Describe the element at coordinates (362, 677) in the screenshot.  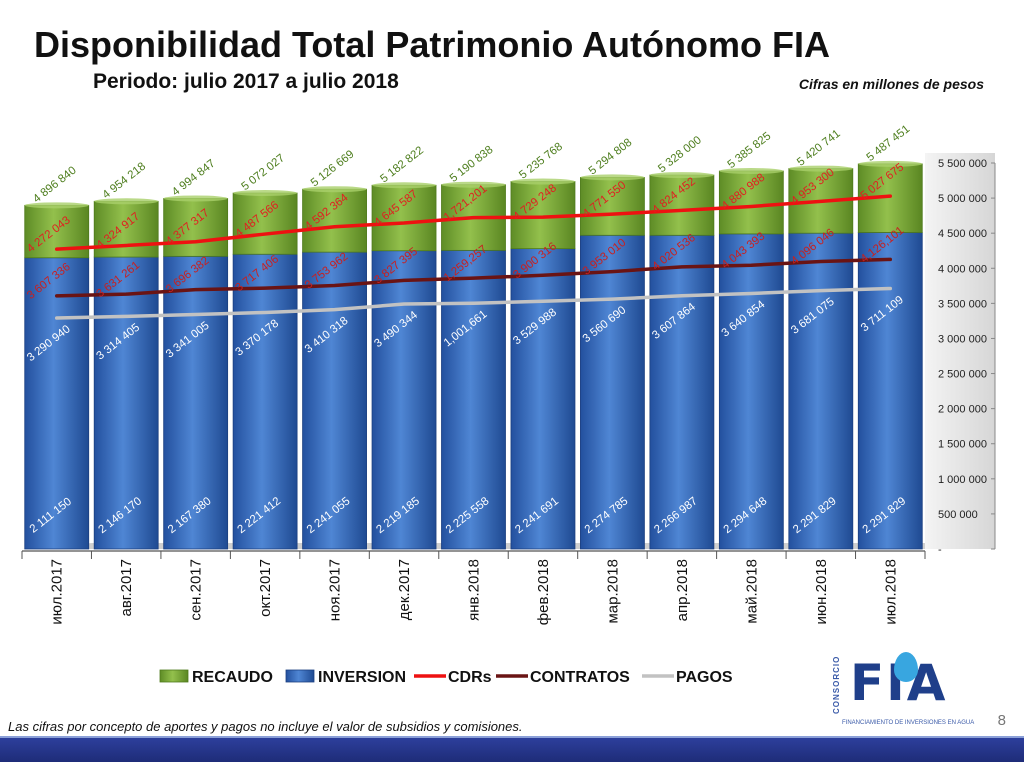
I see `legend-label: INVERSION` at that location.